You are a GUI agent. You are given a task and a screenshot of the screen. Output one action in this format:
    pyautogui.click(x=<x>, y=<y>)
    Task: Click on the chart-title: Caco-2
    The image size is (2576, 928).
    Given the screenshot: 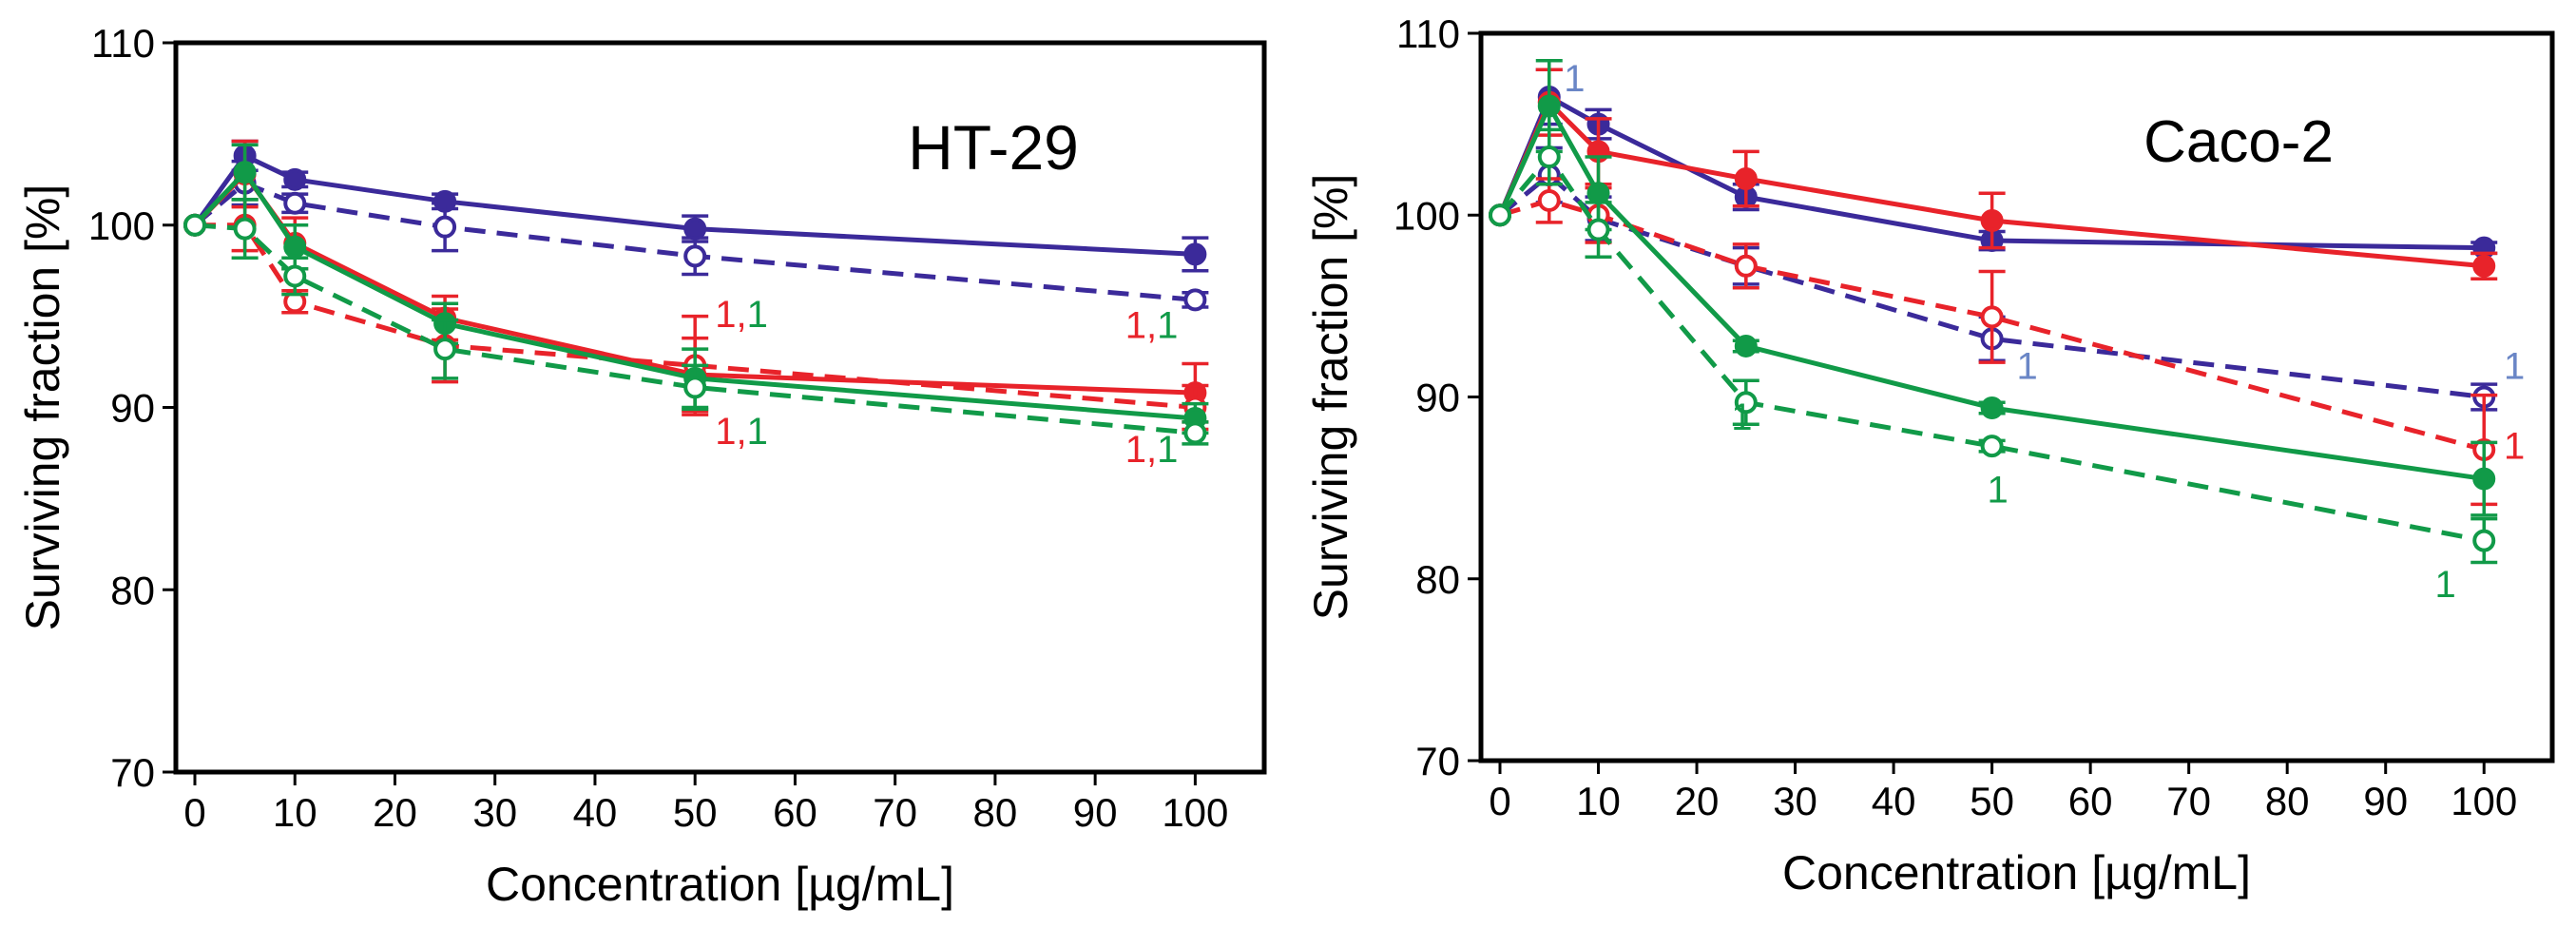 What is the action you would take?
    pyautogui.click(x=2238, y=142)
    